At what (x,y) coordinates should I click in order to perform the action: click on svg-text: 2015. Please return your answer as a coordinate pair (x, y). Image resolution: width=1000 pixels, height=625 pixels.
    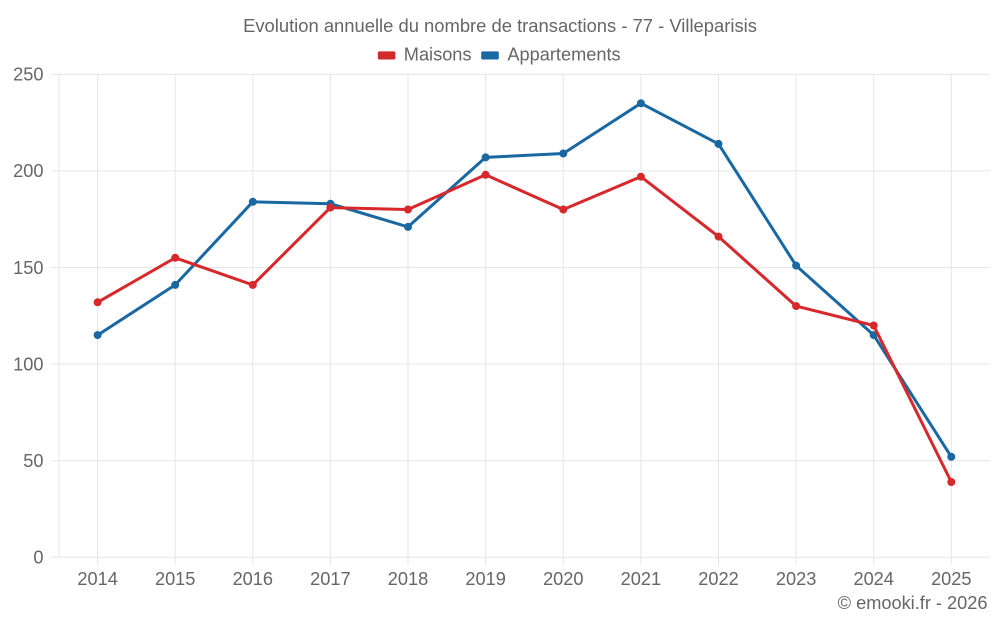
    Looking at the image, I should click on (175, 579).